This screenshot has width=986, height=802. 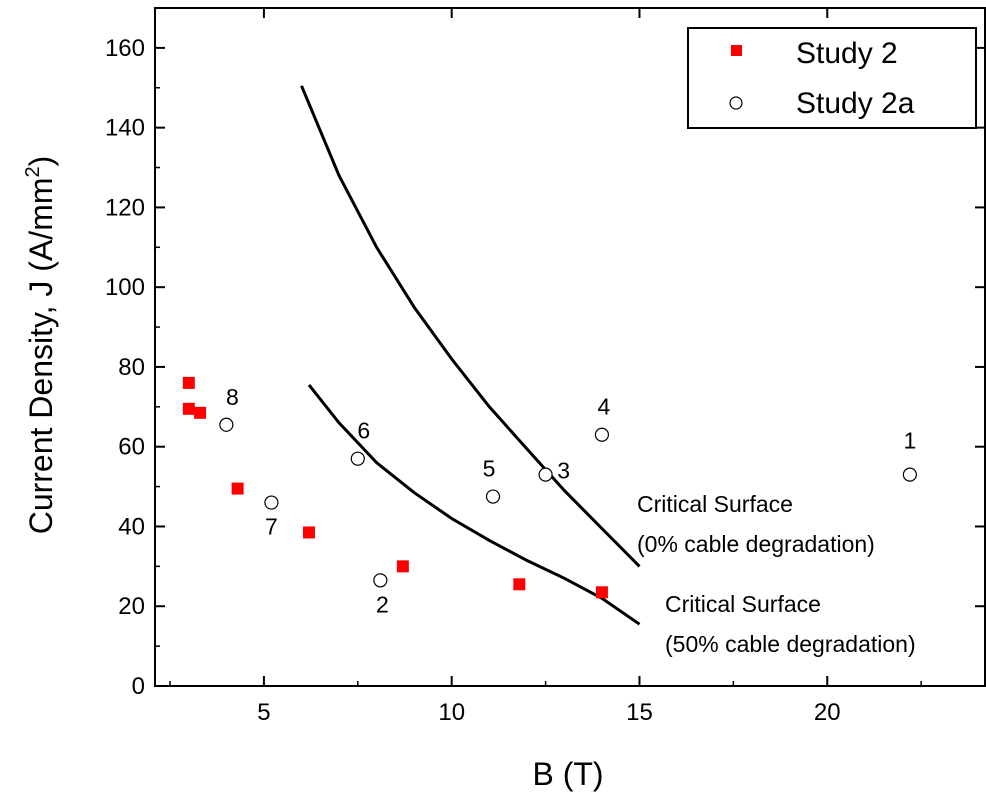 I want to click on point-label: 4, so click(x=604, y=407).